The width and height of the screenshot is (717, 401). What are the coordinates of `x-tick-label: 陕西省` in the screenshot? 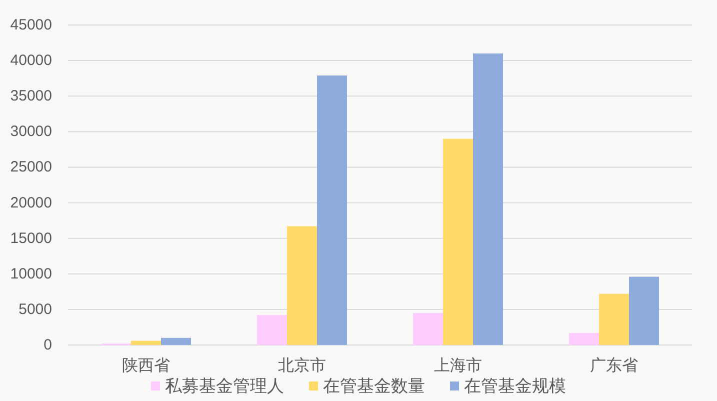 It's located at (146, 366).